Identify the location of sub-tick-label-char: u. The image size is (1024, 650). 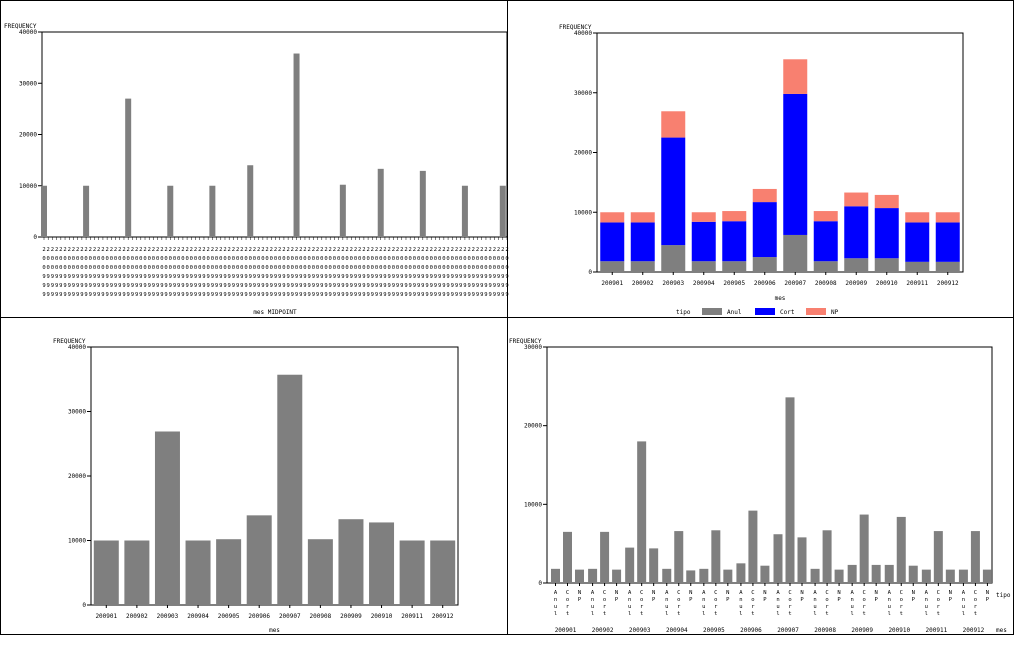
(555, 607).